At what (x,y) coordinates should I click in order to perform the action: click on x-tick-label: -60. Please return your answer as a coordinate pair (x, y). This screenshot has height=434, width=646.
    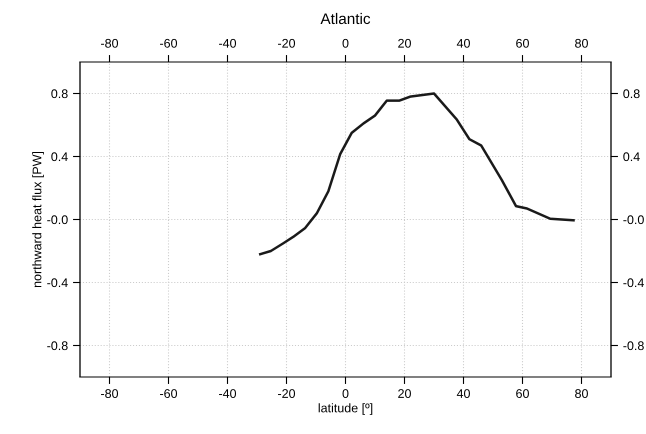
    Looking at the image, I should click on (169, 393).